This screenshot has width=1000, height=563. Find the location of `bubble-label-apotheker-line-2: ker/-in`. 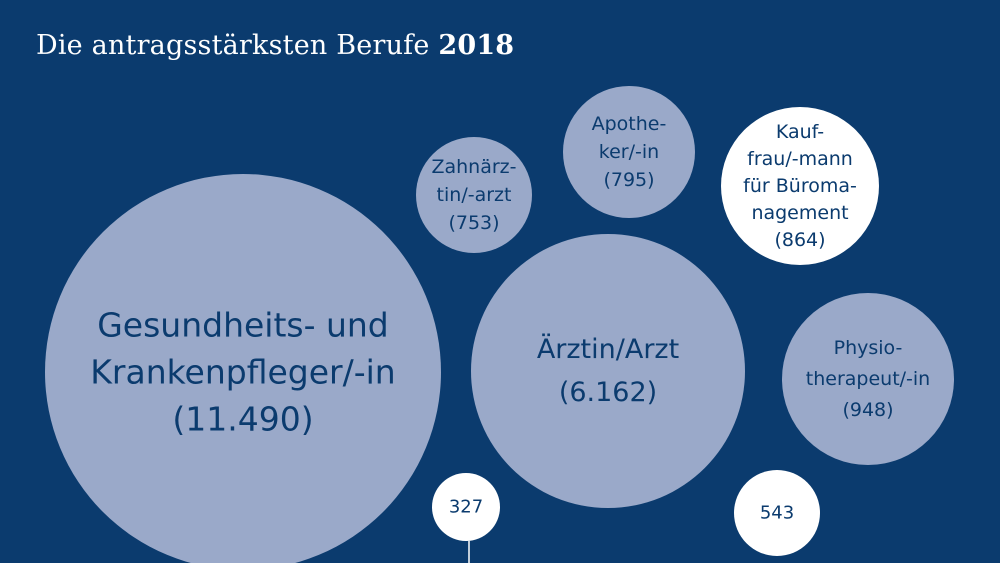

bubble-label-apotheker-line-2: ker/-in is located at coordinates (629, 152).